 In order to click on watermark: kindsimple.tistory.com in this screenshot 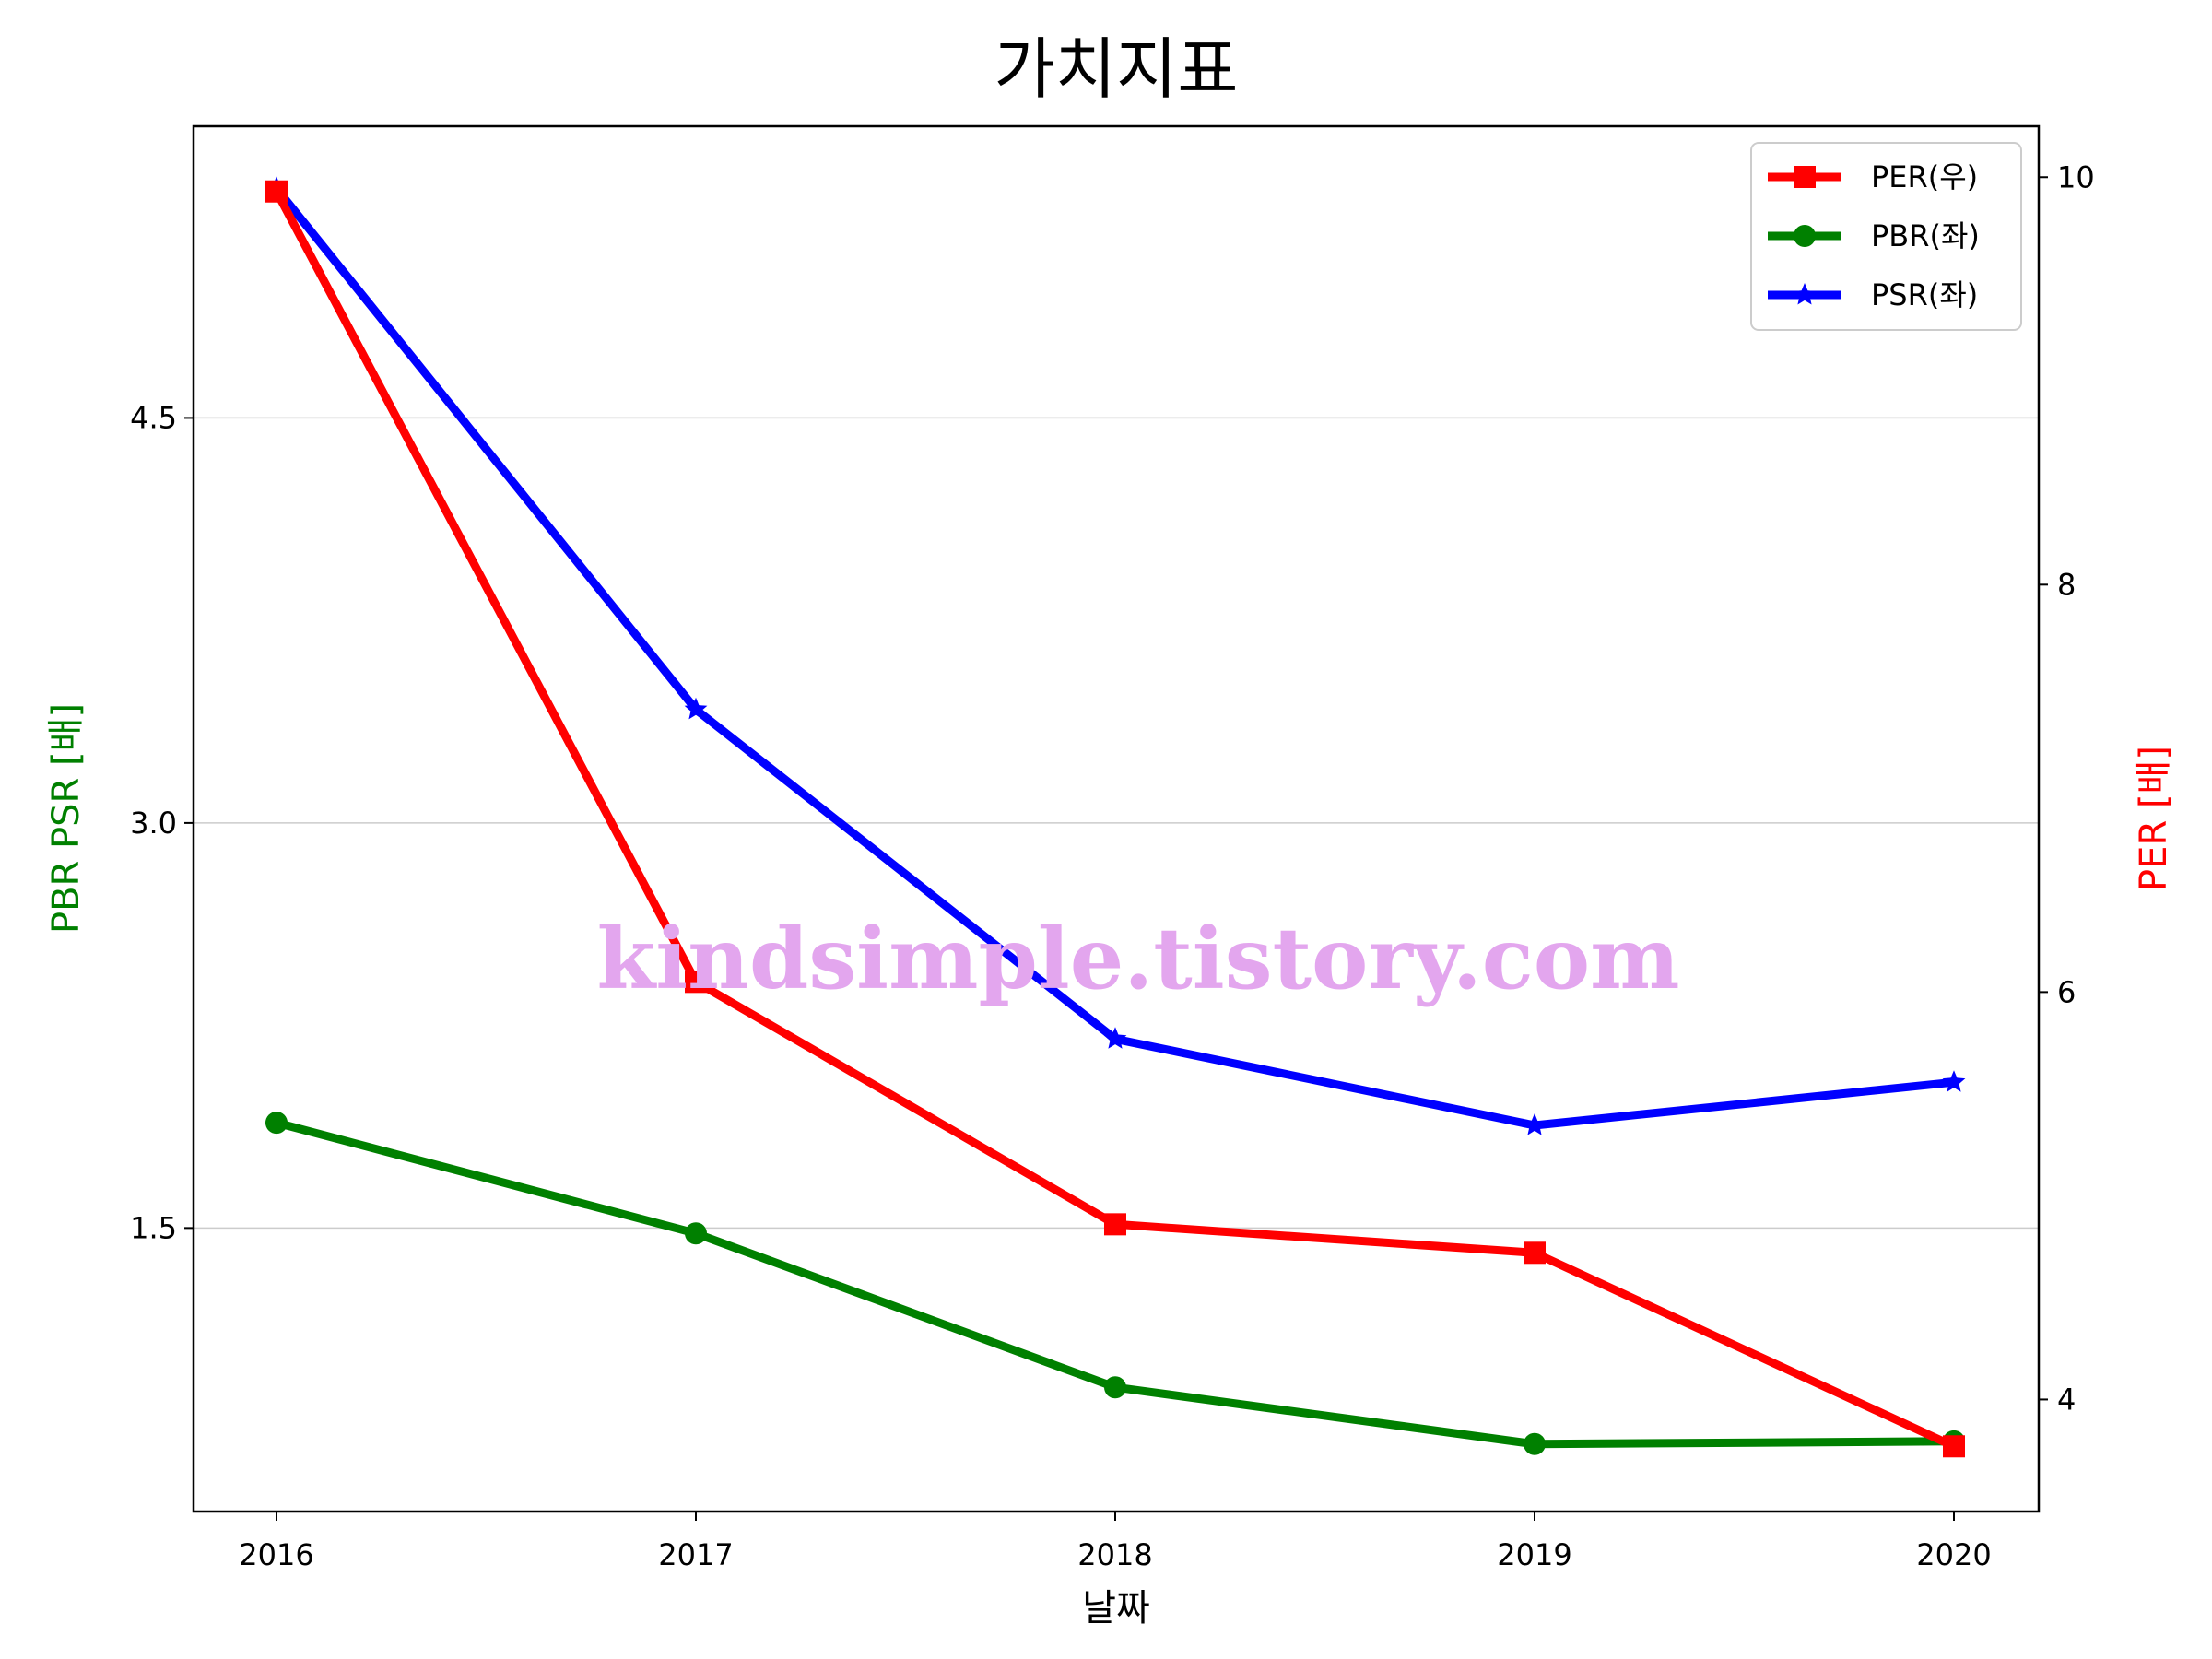, I will do `click(1137, 958)`.